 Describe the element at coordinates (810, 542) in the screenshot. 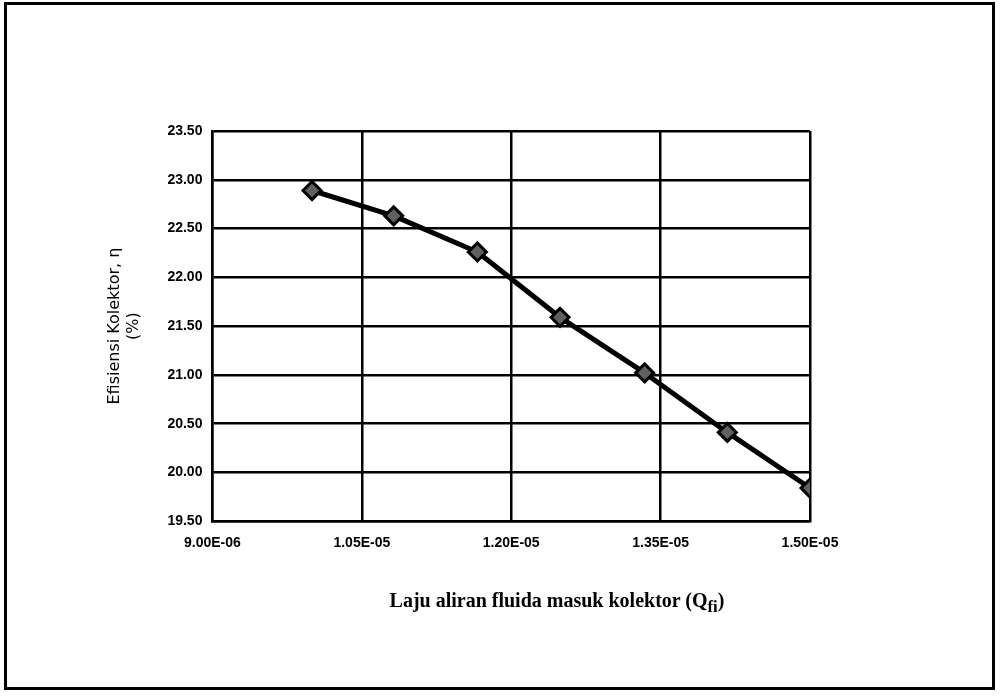

I see `x-tick-label: 1.50E-05` at that location.